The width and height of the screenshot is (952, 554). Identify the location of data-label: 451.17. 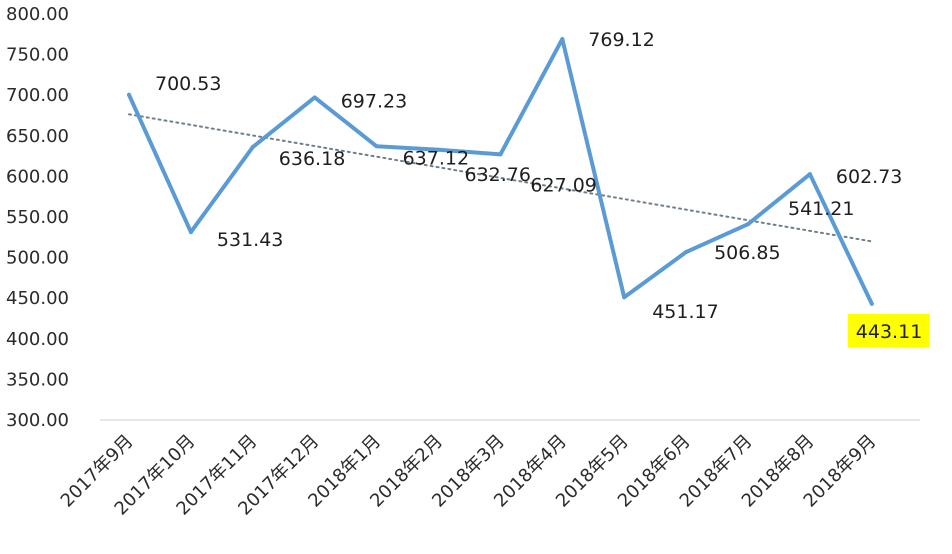
(685, 312).